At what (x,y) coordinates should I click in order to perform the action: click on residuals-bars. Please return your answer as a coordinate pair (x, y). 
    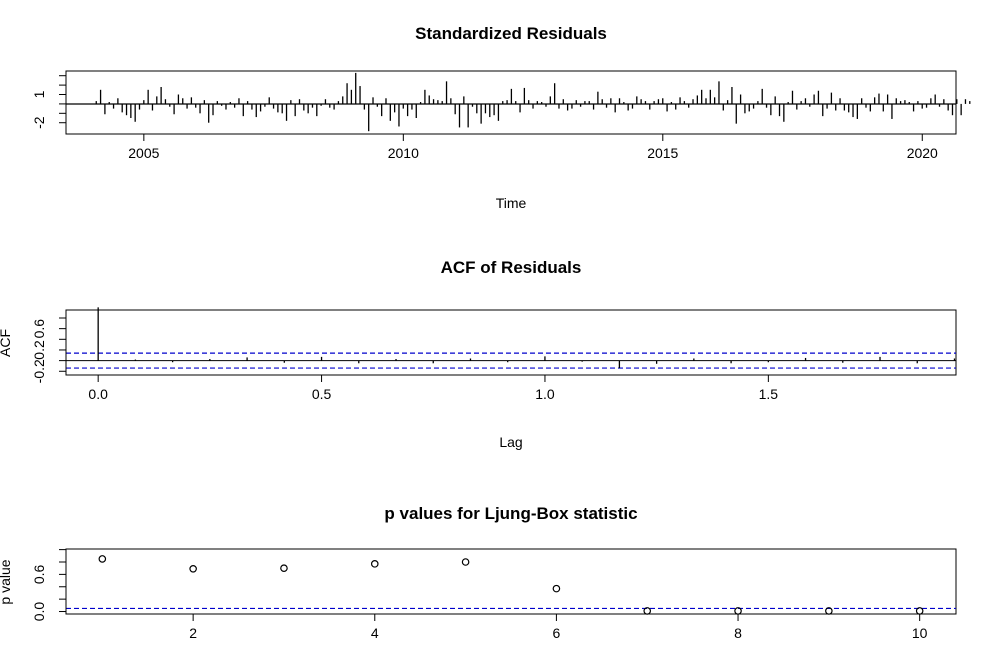
    Looking at the image, I should click on (533, 102).